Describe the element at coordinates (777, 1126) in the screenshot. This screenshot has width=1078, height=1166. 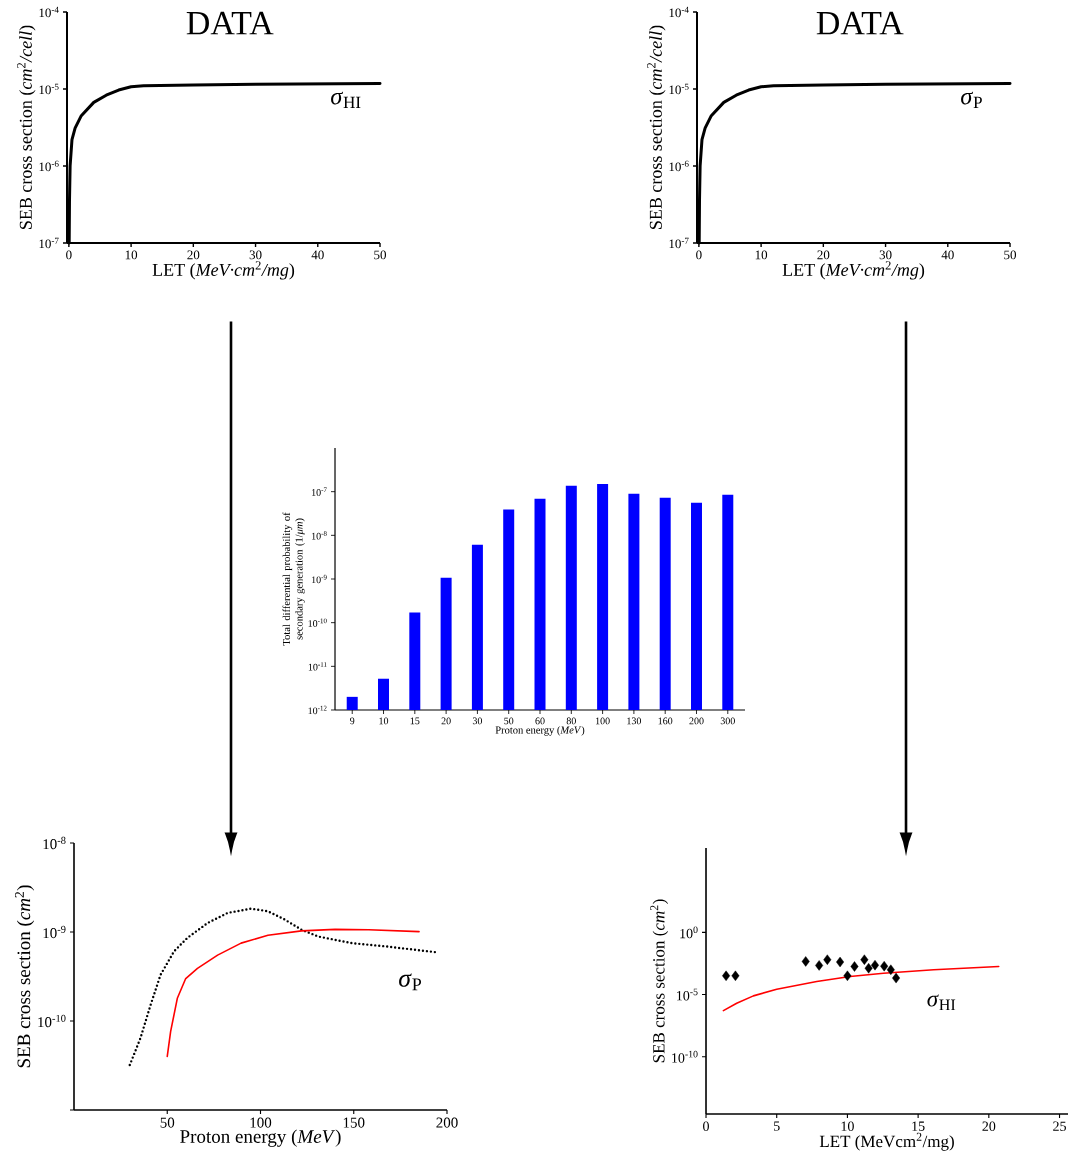
I see `x-tick-label: 5` at that location.